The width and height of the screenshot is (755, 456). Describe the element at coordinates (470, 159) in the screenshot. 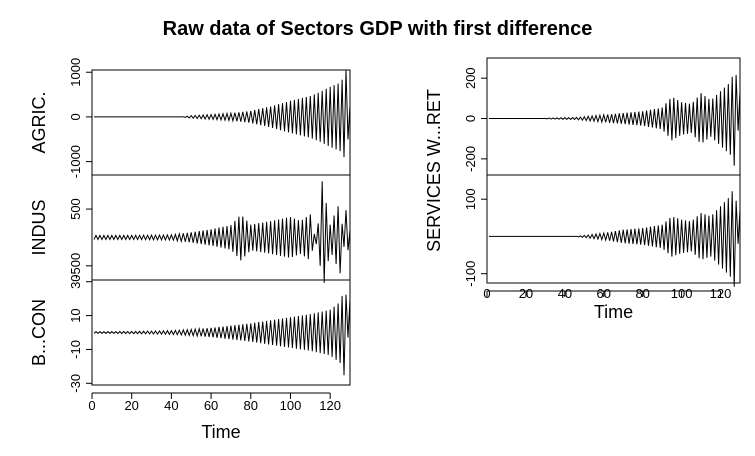

I see `y-tick-label: -200` at that location.